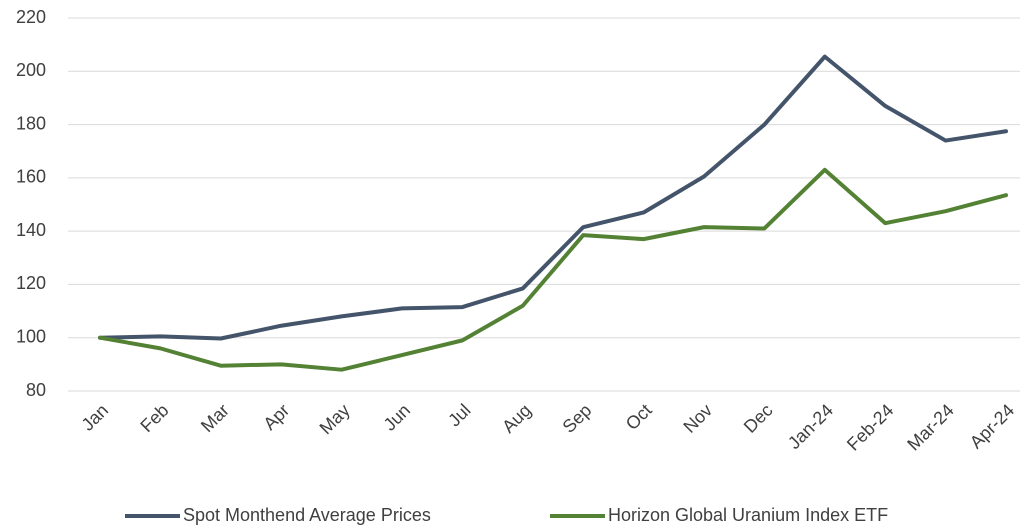 The image size is (1024, 529). I want to click on x-tick-label: May, so click(335, 419).